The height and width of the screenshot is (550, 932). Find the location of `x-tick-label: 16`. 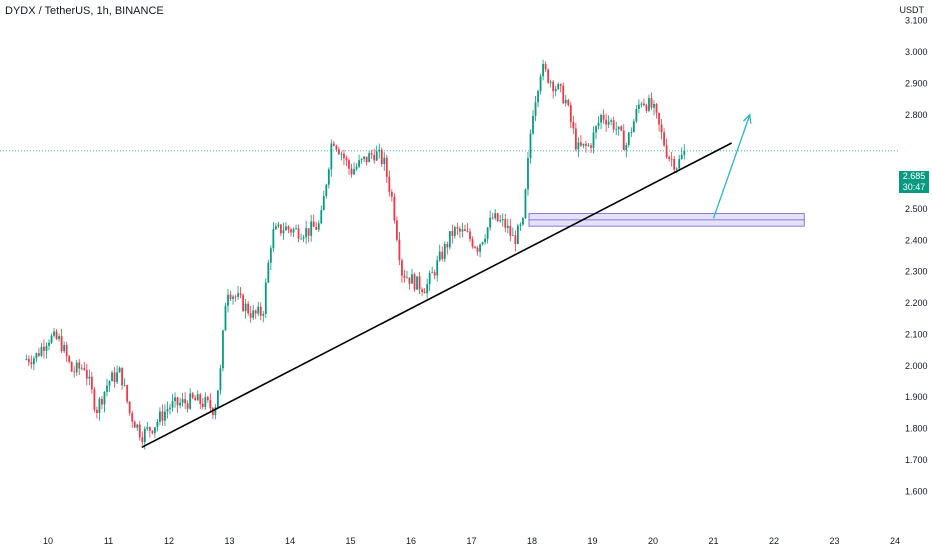

x-tick-label: 16 is located at coordinates (411, 541).